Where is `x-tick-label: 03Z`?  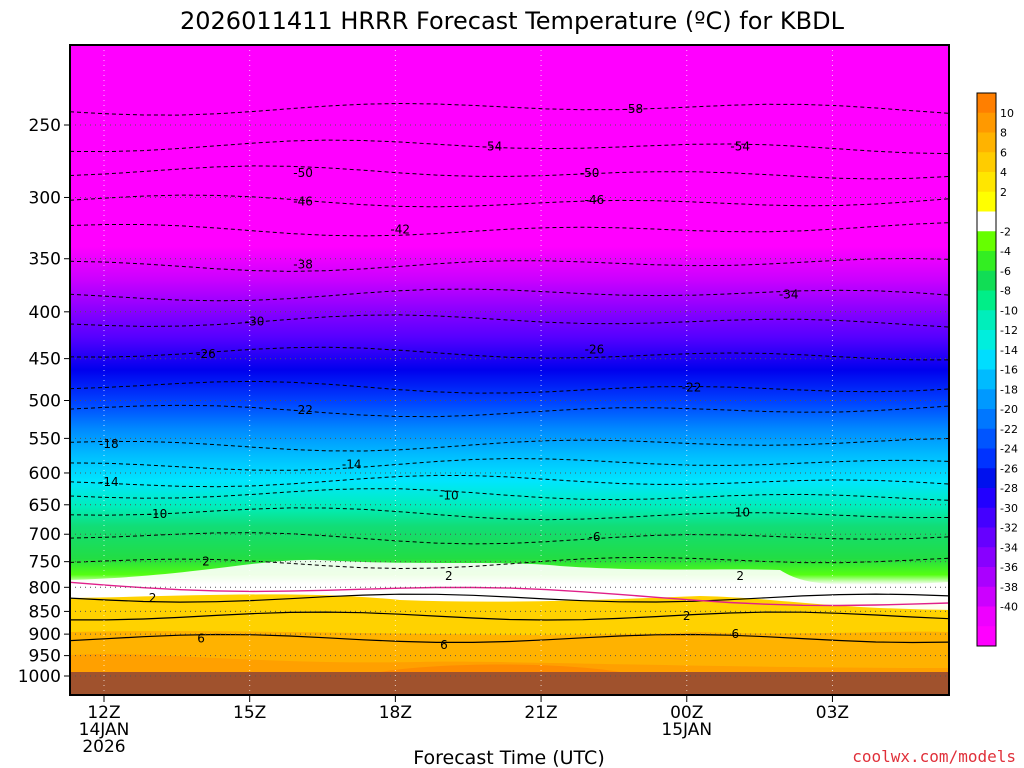 x-tick-label: 03Z is located at coordinates (832, 713).